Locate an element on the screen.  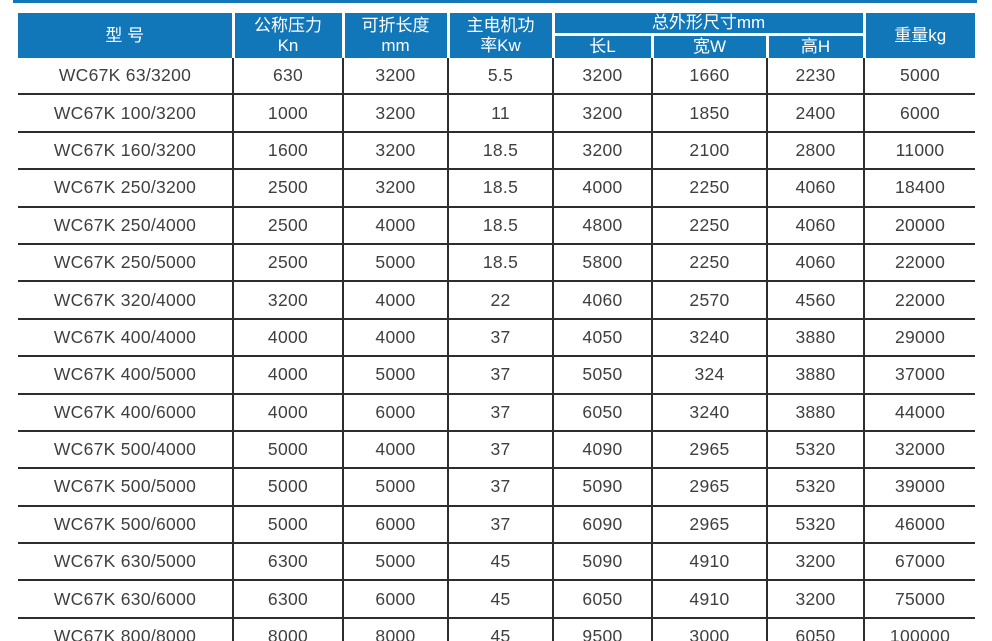
cell-weight: 39000 is located at coordinates (920, 487).